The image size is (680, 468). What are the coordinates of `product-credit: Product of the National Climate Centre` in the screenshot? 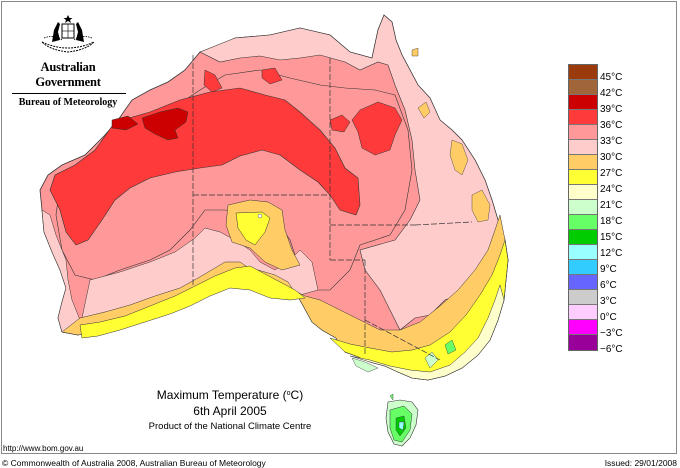 It's located at (230, 426).